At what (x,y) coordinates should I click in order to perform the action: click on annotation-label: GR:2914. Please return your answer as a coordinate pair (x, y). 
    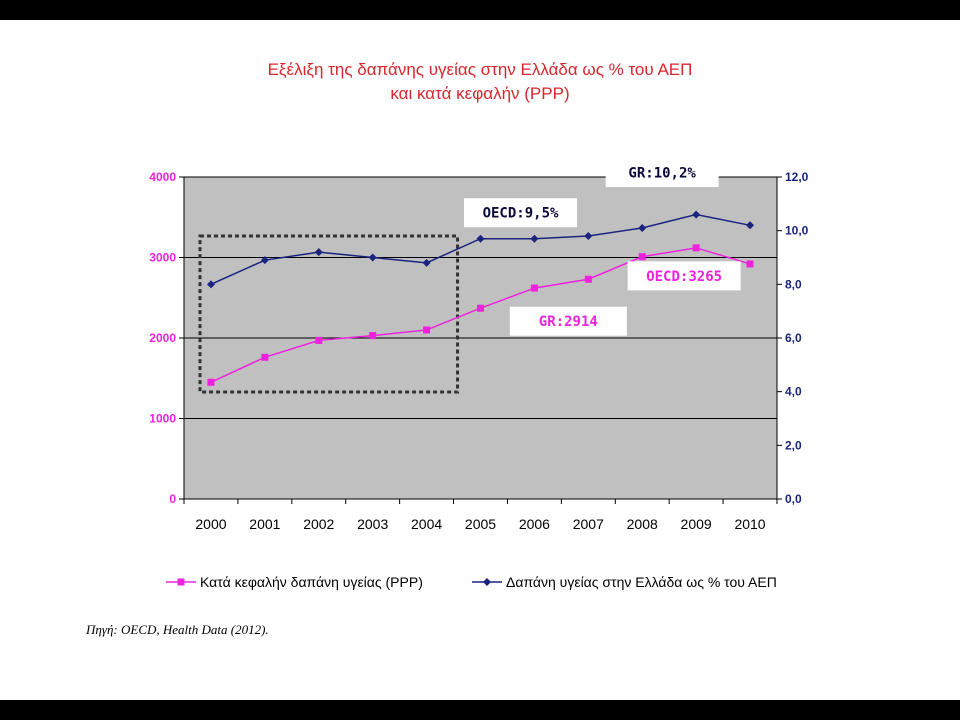
    Looking at the image, I should click on (568, 322).